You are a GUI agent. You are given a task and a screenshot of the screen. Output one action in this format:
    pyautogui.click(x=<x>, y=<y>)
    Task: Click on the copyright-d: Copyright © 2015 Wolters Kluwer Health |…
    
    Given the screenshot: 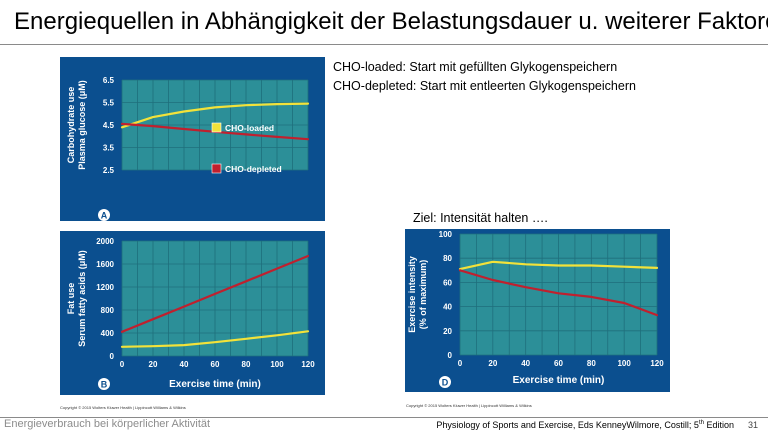 What is the action you would take?
    pyautogui.click(x=469, y=405)
    